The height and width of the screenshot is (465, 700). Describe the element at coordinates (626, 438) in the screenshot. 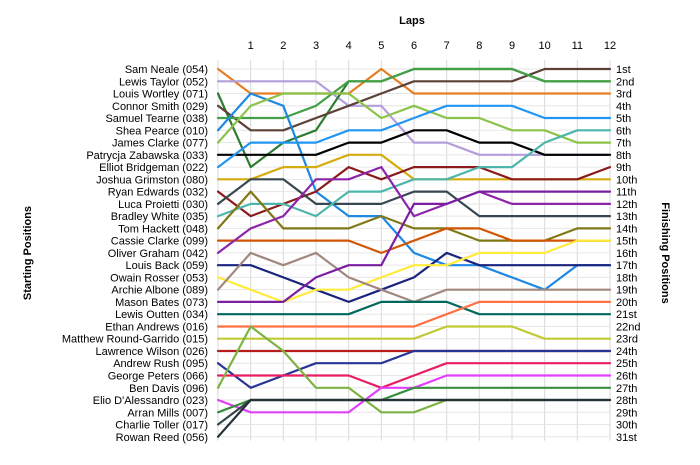

I see `finishing-position-label: 31st` at that location.